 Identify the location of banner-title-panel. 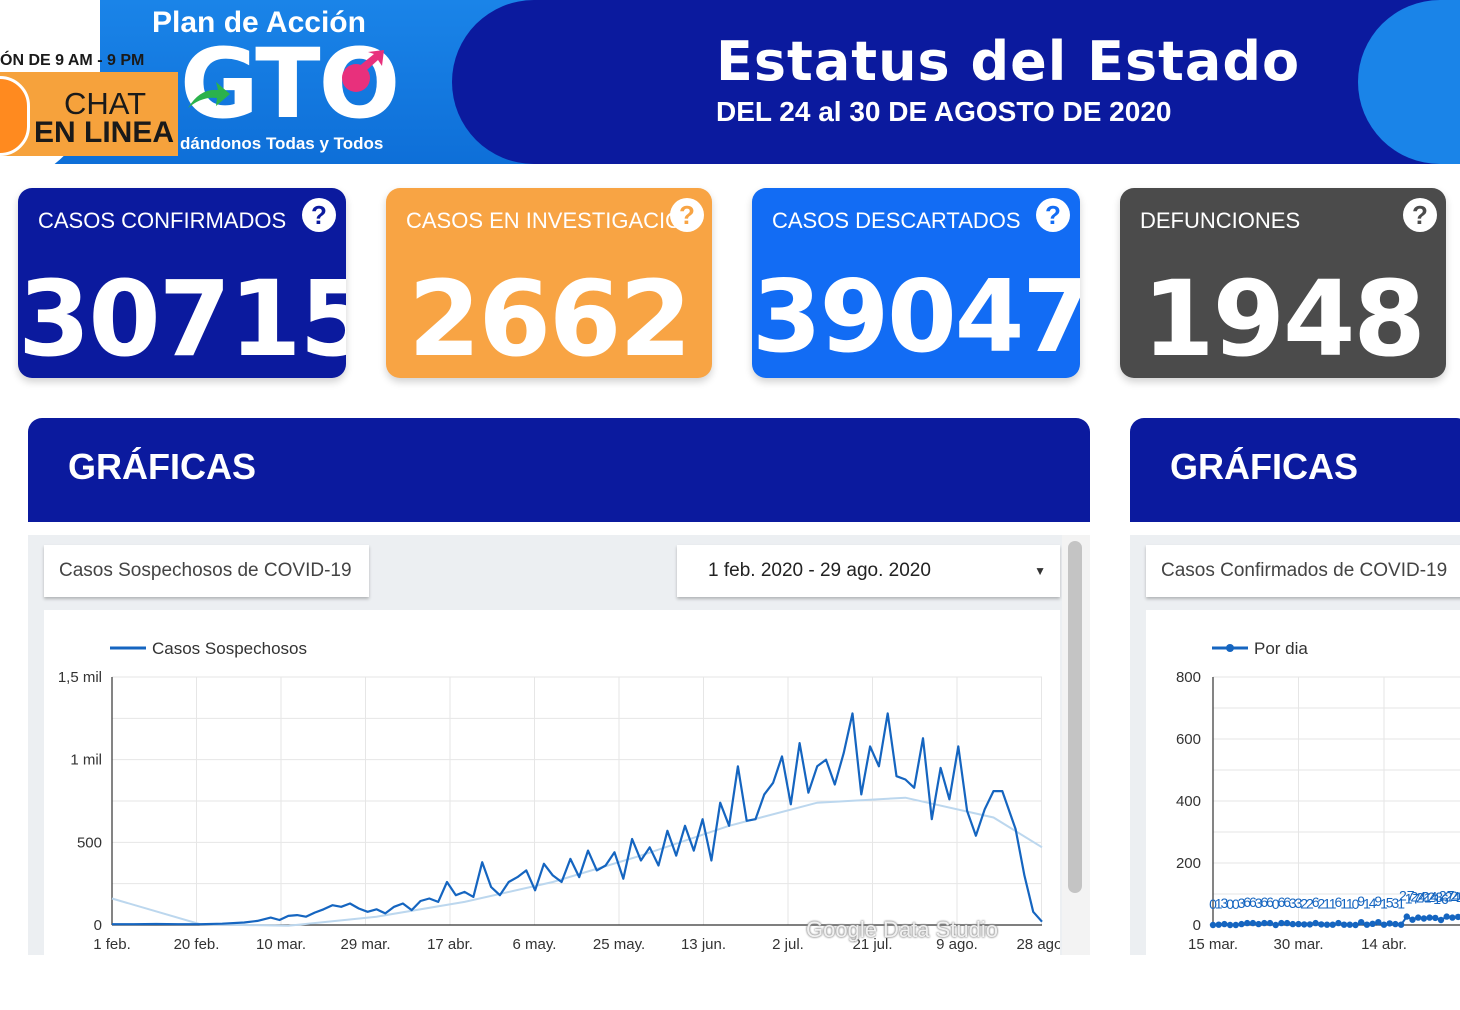
(956, 82).